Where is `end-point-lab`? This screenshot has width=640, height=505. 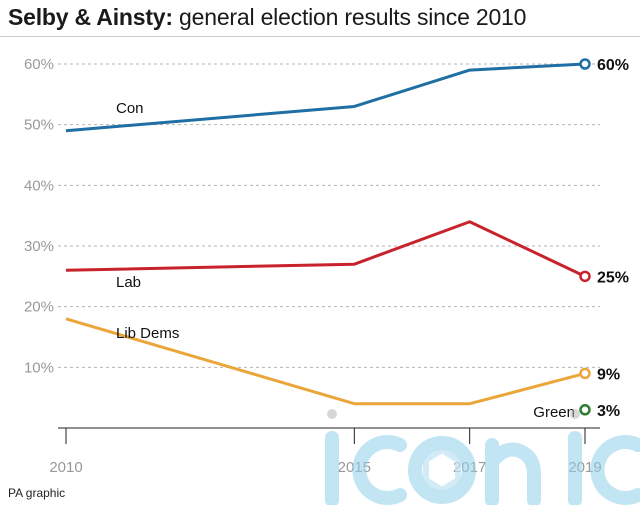
end-point-lab is located at coordinates (585, 276).